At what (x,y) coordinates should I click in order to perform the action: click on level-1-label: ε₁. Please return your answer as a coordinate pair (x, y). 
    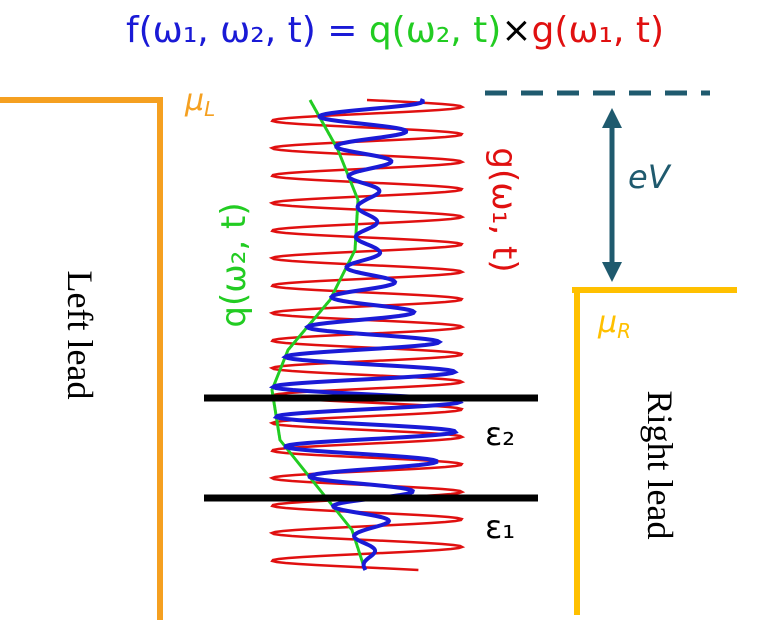
    Looking at the image, I should click on (500, 527).